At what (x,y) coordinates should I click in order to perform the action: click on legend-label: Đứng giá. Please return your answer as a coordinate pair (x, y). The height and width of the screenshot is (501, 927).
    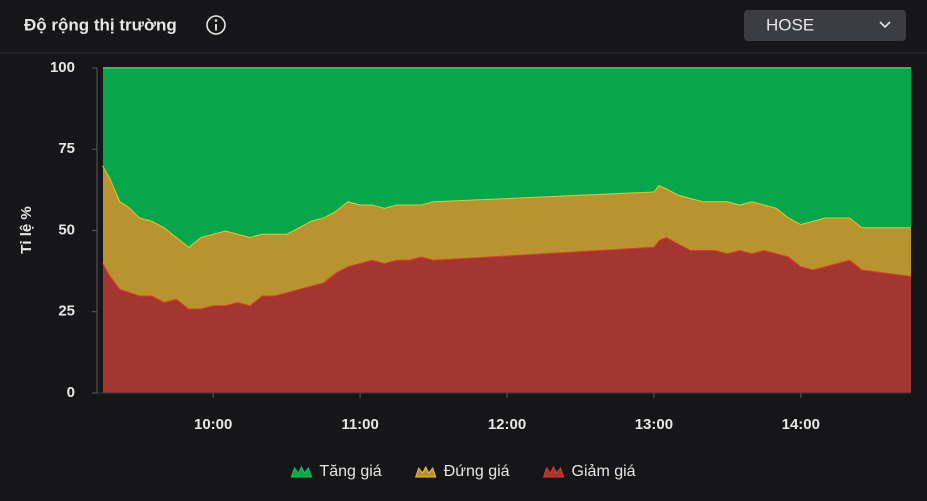
    Looking at the image, I should click on (477, 471).